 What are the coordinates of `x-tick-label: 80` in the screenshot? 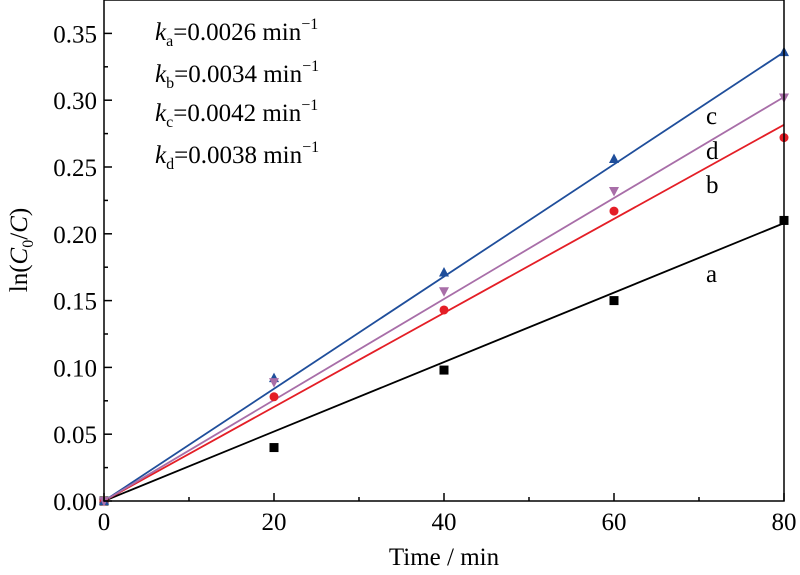 It's located at (784, 522).